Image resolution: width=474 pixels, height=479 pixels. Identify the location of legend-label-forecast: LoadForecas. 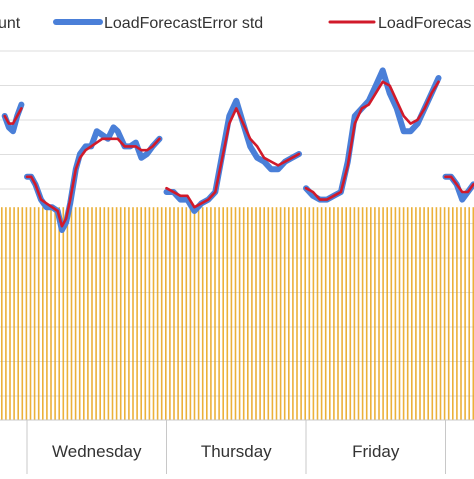
(424, 23).